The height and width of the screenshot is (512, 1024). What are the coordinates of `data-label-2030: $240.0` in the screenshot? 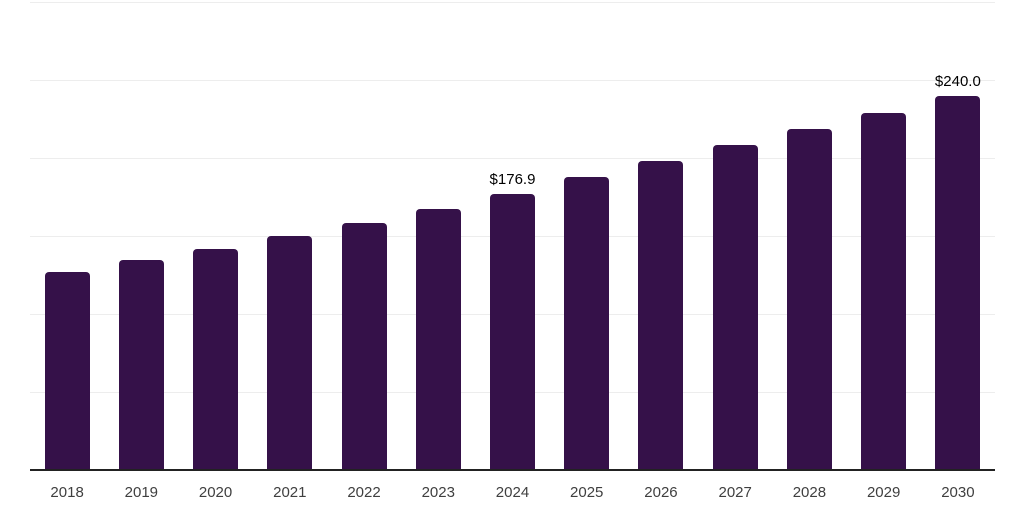 It's located at (957, 81).